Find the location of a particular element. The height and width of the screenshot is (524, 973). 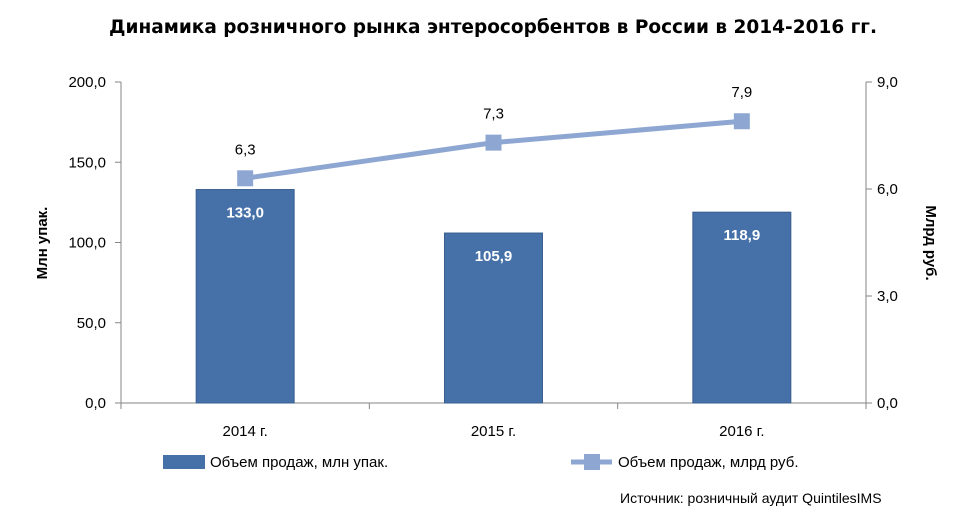

y-tick-label-right: 3,0 is located at coordinates (887, 296).